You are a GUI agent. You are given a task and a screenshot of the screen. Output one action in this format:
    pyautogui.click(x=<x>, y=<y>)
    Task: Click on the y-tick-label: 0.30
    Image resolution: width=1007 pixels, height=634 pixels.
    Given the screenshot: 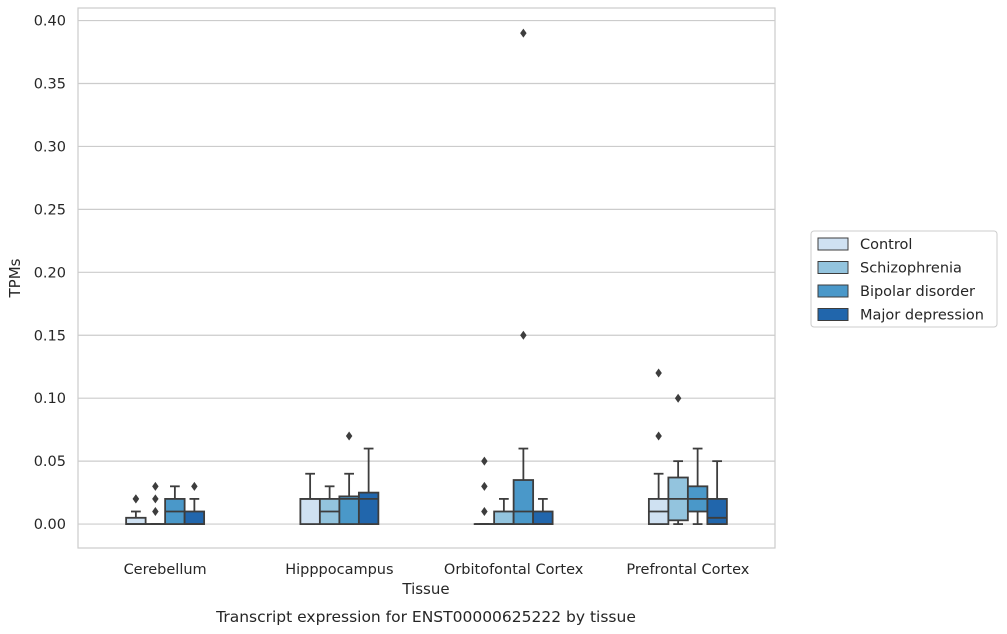 What is the action you would take?
    pyautogui.click(x=50, y=147)
    